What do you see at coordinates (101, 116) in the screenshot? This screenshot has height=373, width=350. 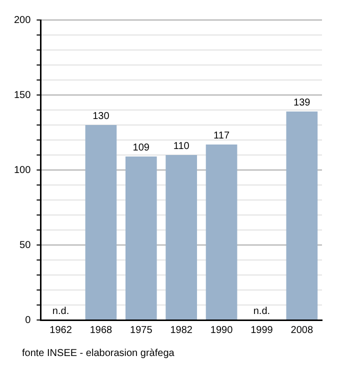 I see `data-label: 130` at bounding box center [101, 116].